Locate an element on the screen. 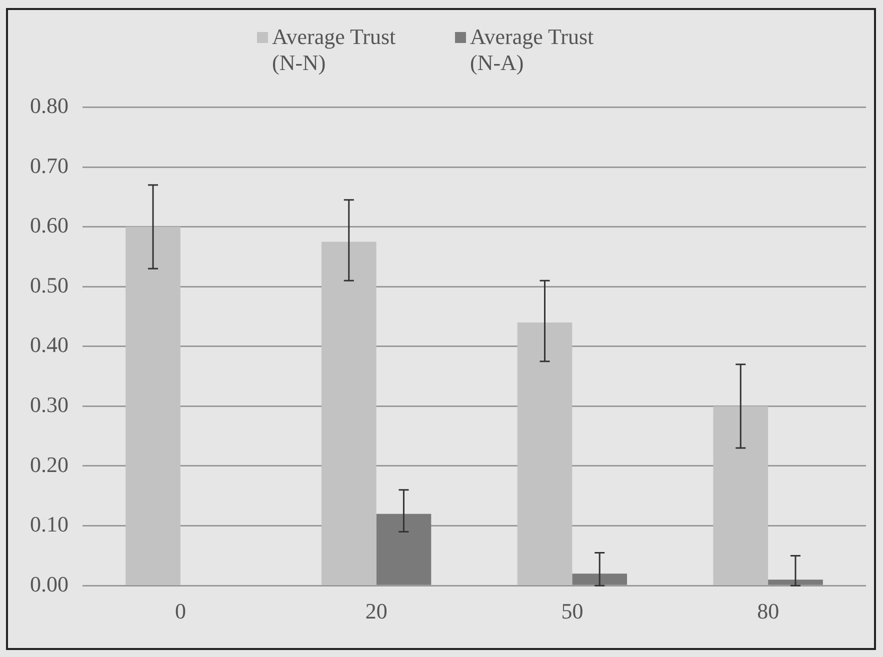 The height and width of the screenshot is (657, 883). y-tick-label: 0.80 is located at coordinates (49, 105).